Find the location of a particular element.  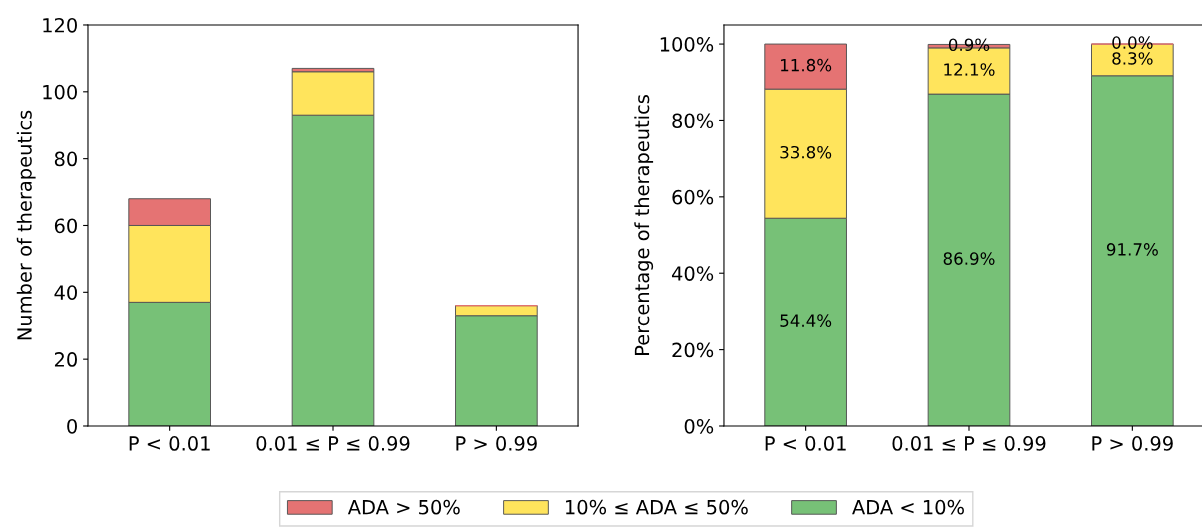

y-tick-label: 20 is located at coordinates (65, 359).